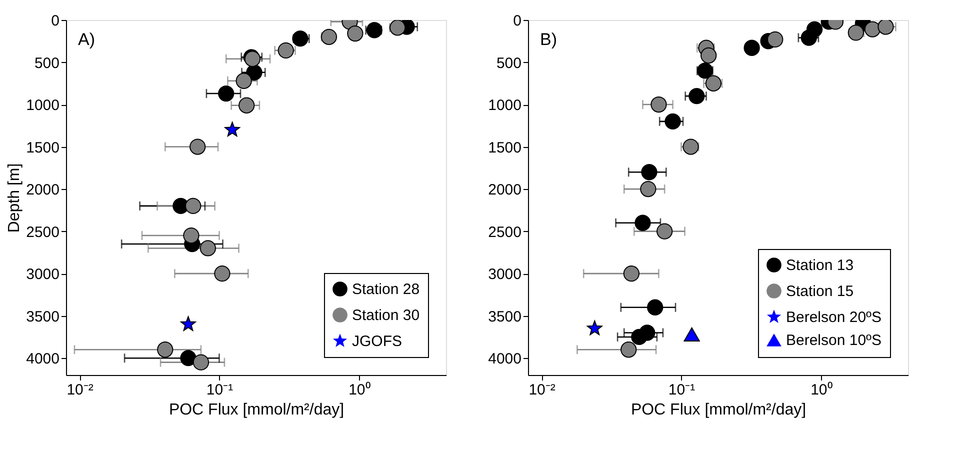 Image resolution: width=975 pixels, height=452 pixels. I want to click on legend-label: Station 30, so click(386, 315).